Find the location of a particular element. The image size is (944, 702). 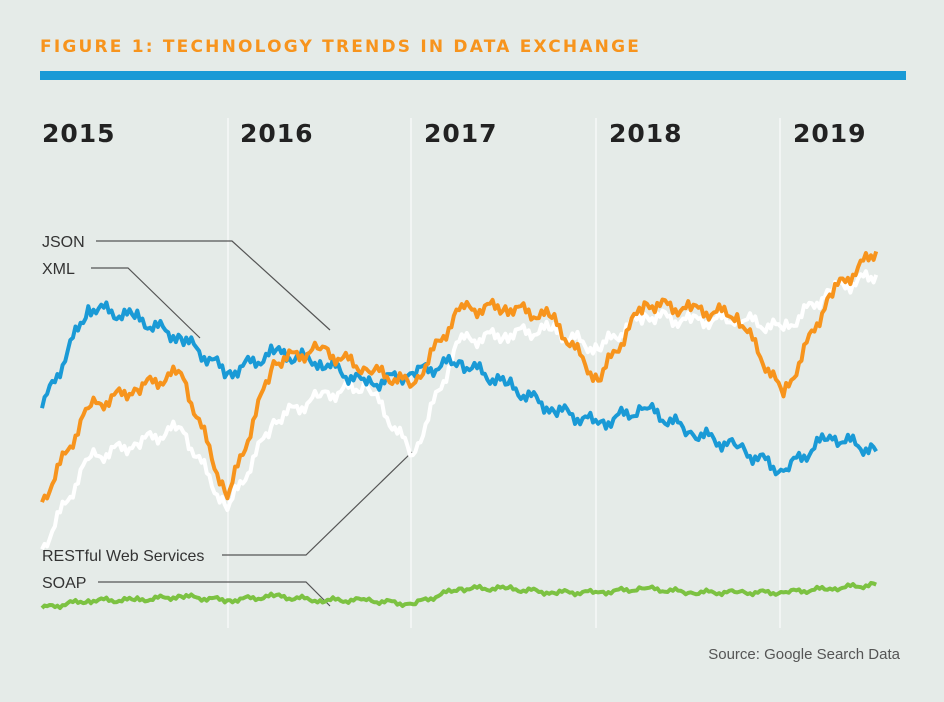

series-label: RESTful Web Services is located at coordinates (123, 556).